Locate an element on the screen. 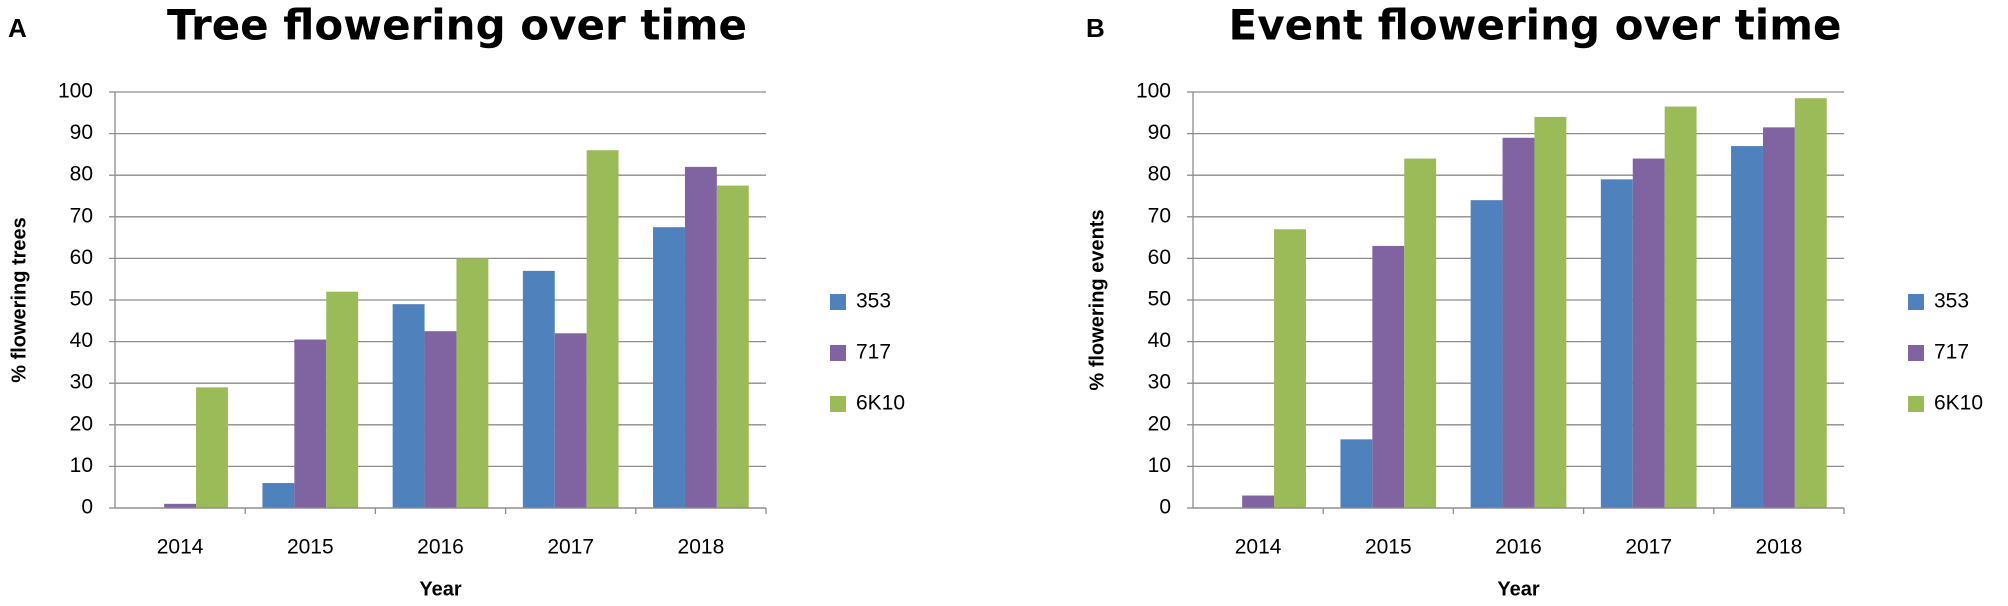 The height and width of the screenshot is (606, 2008). y-axis-label: % flowering events is located at coordinates (1097, 299).